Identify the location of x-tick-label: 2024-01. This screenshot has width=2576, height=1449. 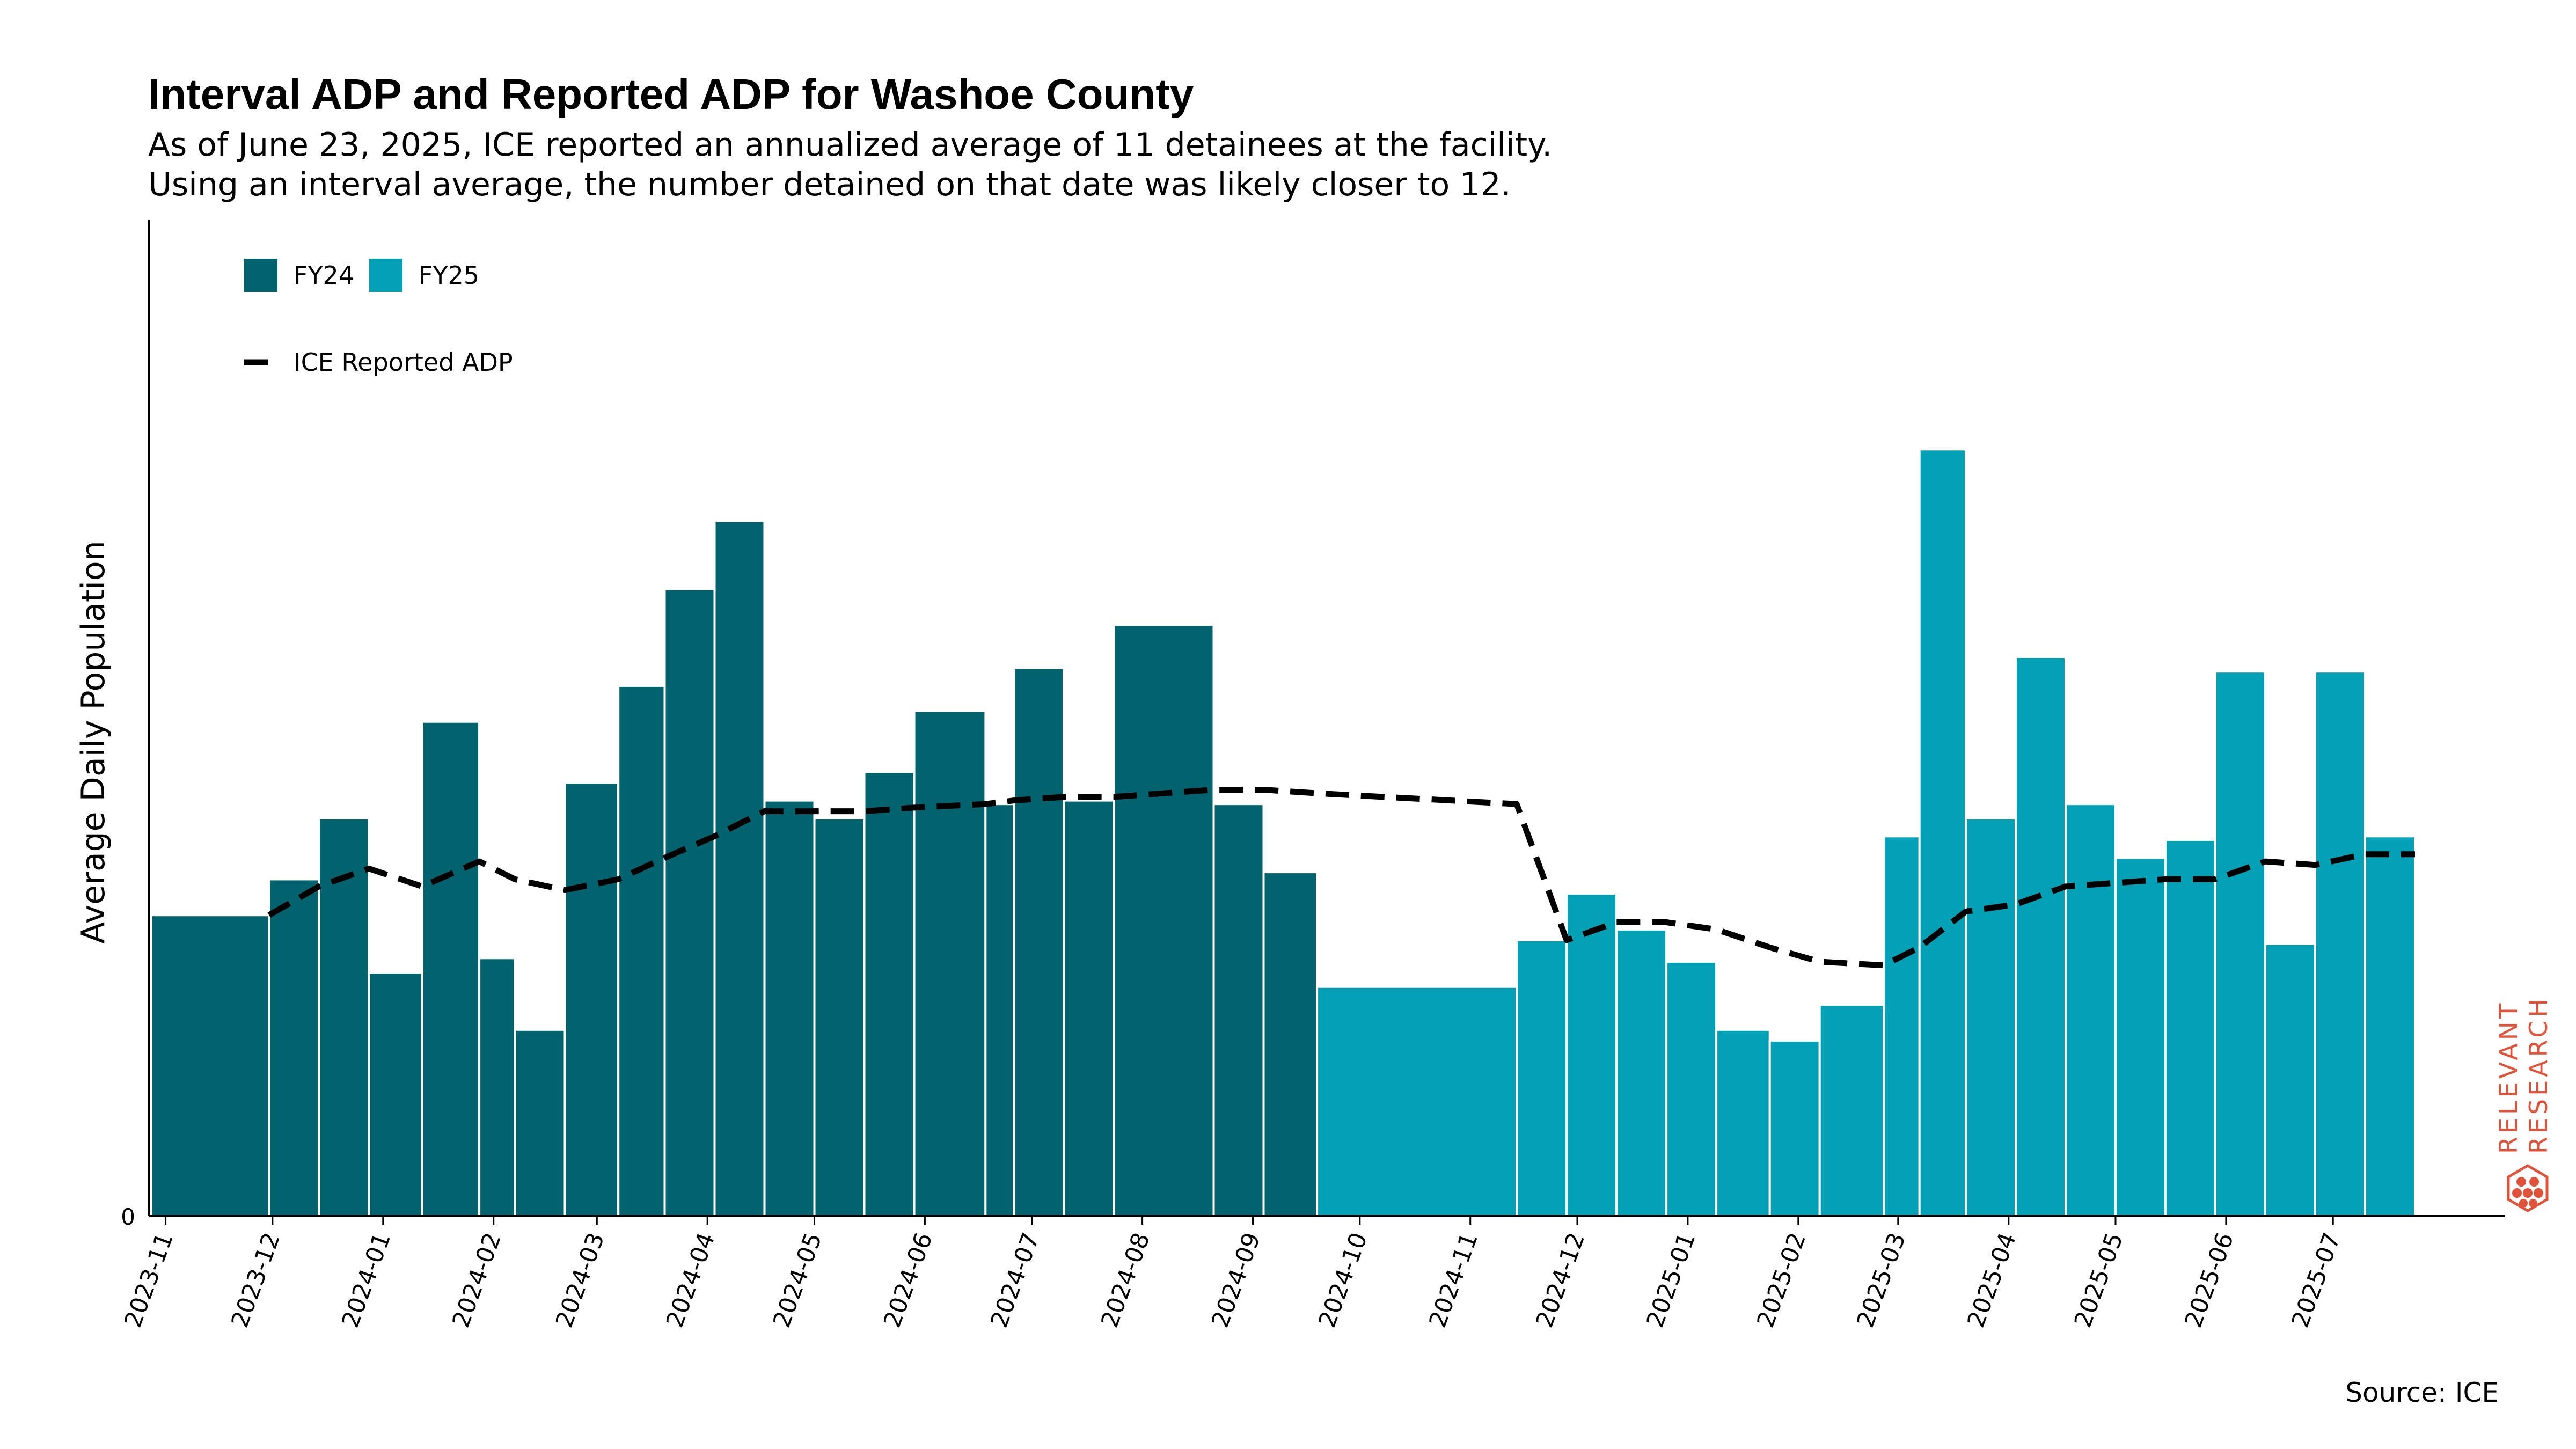
(366, 1280).